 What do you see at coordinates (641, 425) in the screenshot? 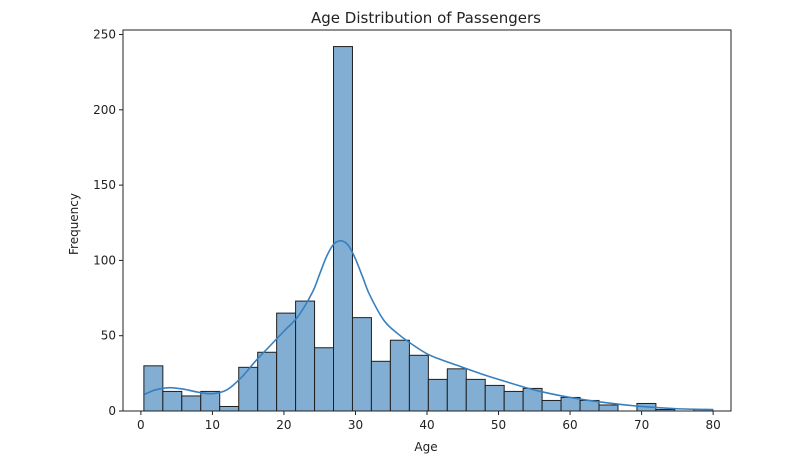
I see `x-tick-label: 70` at bounding box center [641, 425].